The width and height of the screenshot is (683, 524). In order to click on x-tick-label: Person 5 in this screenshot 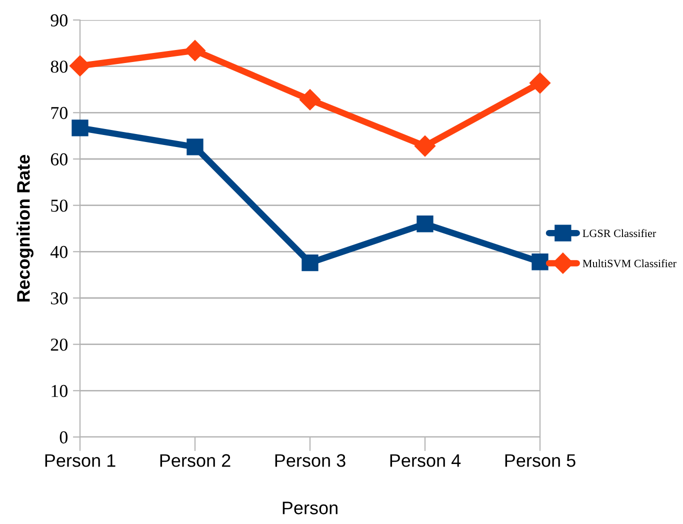, I will do `click(540, 460)`.